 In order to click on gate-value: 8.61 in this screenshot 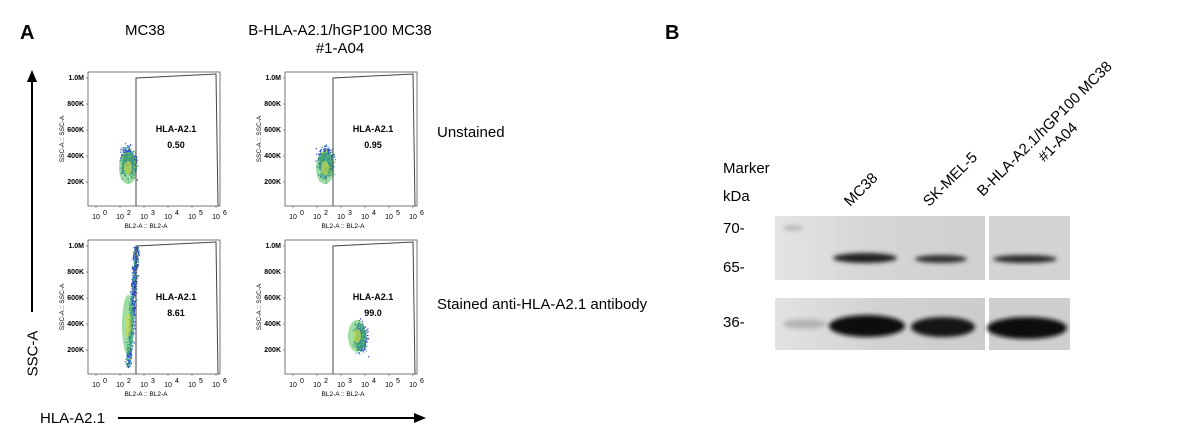, I will do `click(176, 313)`.